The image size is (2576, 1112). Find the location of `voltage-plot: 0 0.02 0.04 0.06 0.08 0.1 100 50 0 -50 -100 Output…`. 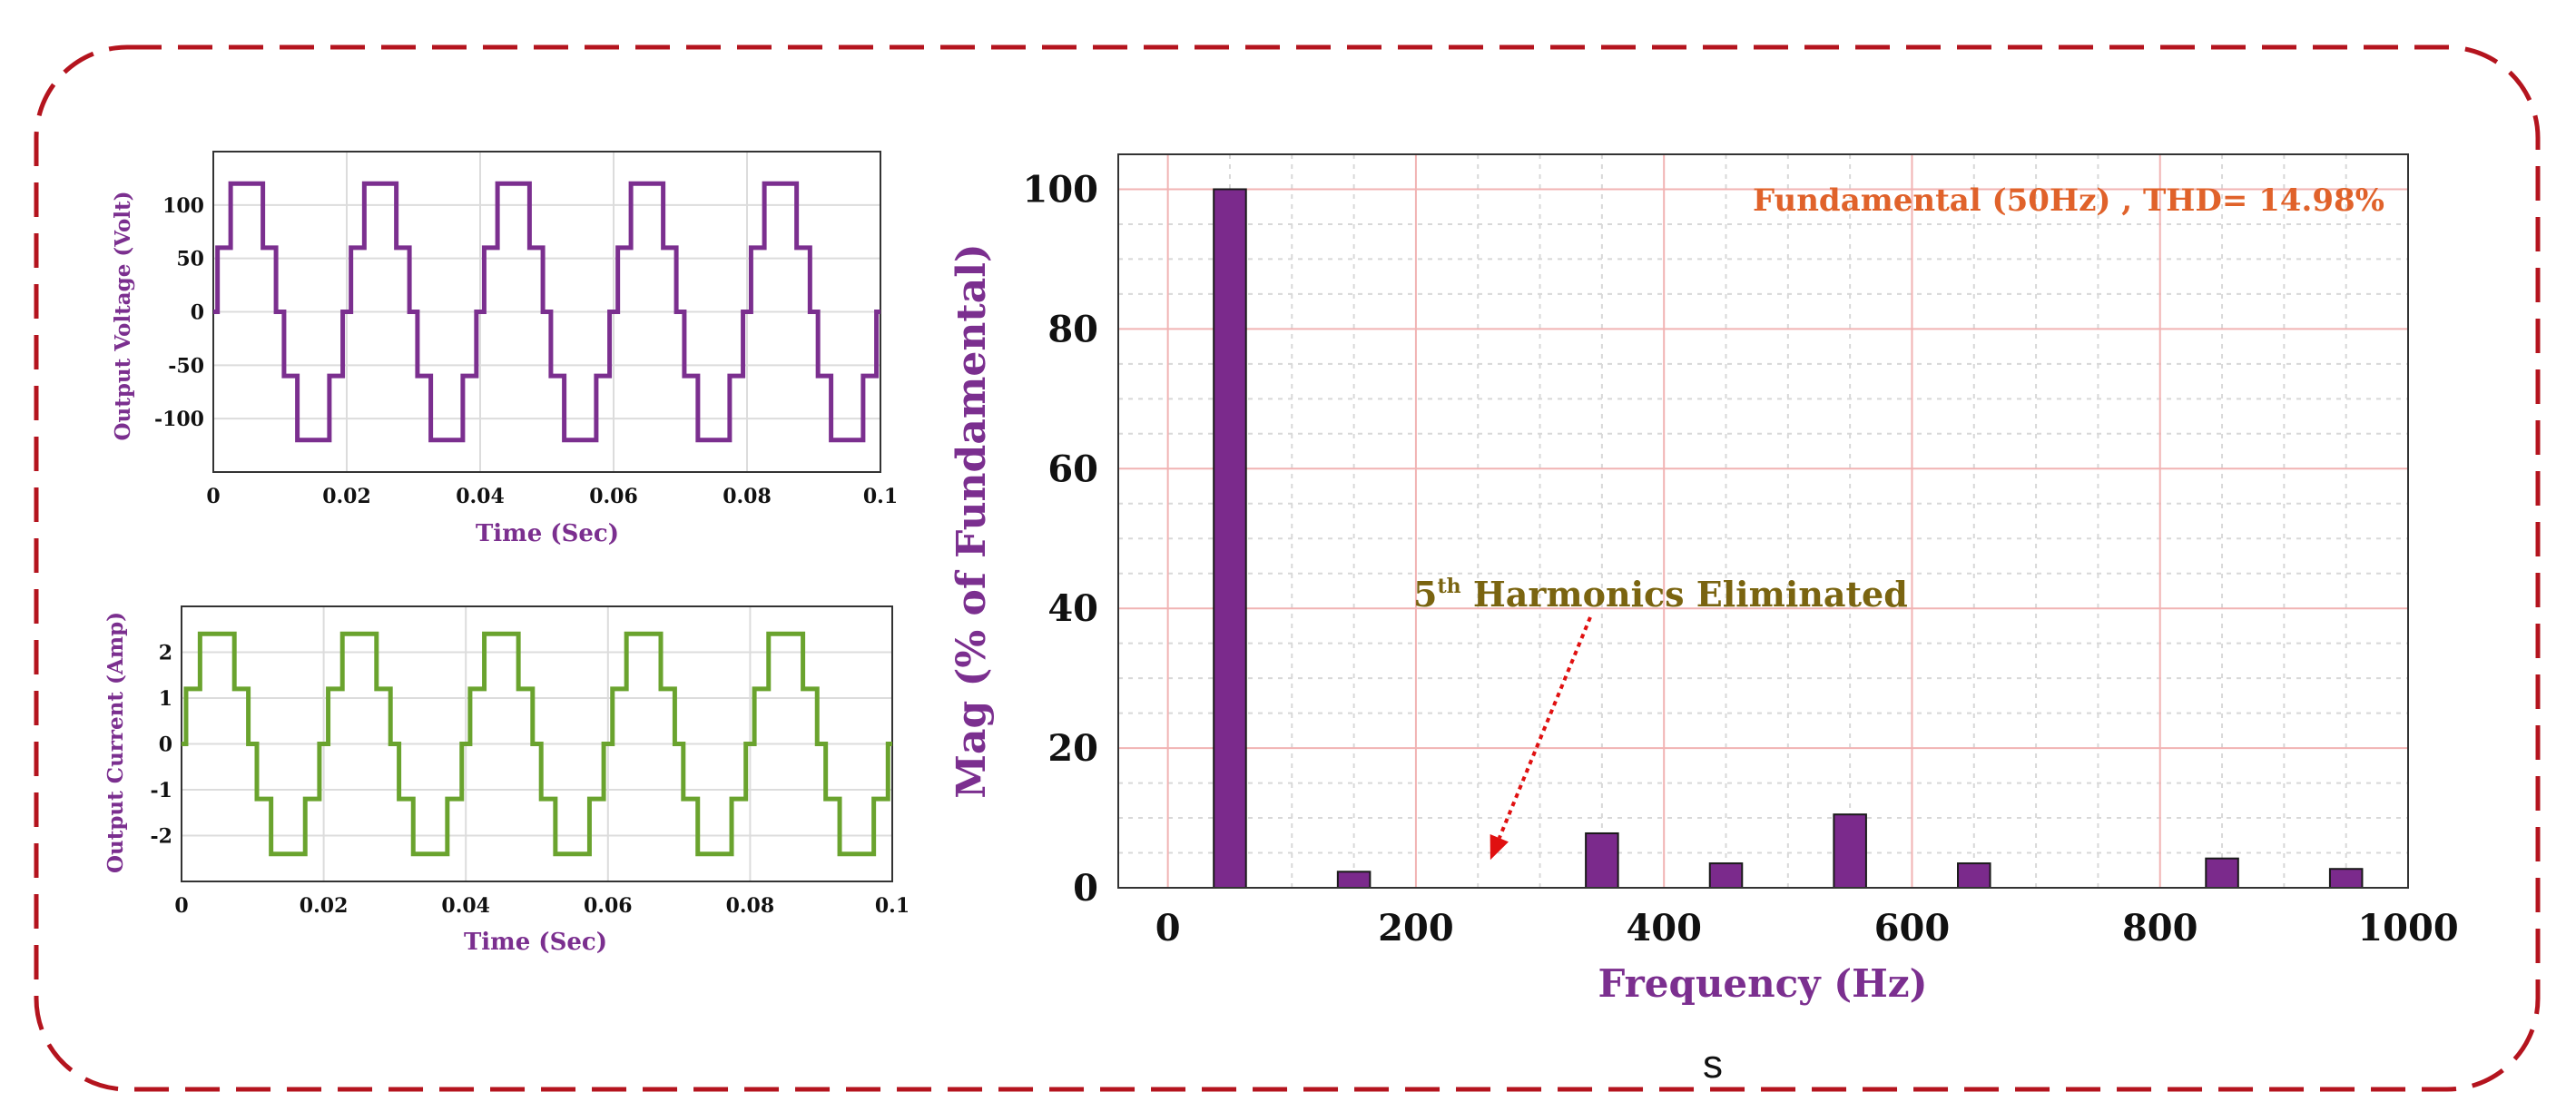

voltage-plot: 0 0.02 0.04 0.06 0.08 0.1 100 50 0 -50 -100 Output… is located at coordinates (504, 349).